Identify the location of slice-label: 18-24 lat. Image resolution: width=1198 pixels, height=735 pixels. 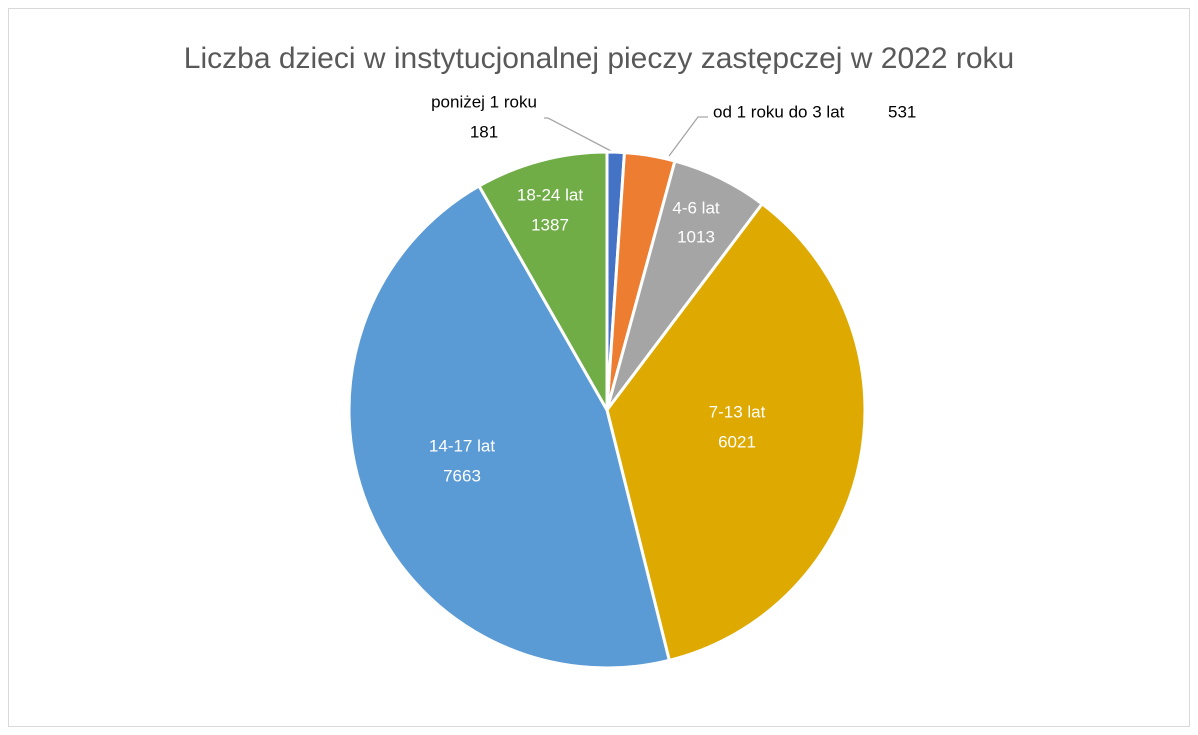
(550, 194).